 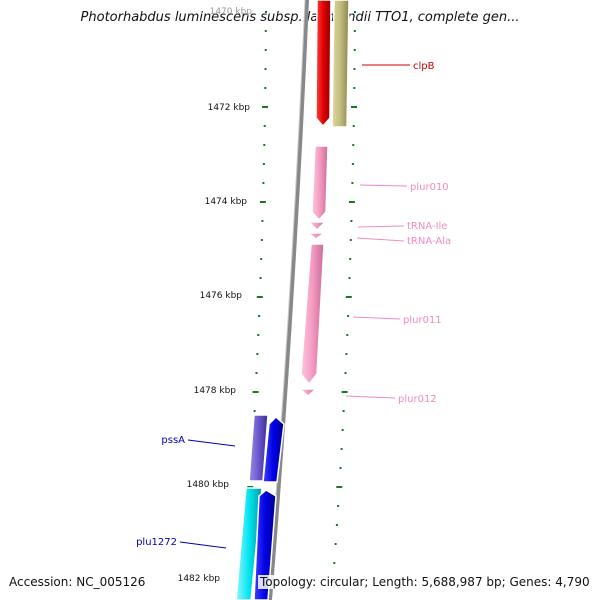 I want to click on gene-clpB, so click(x=323, y=64).